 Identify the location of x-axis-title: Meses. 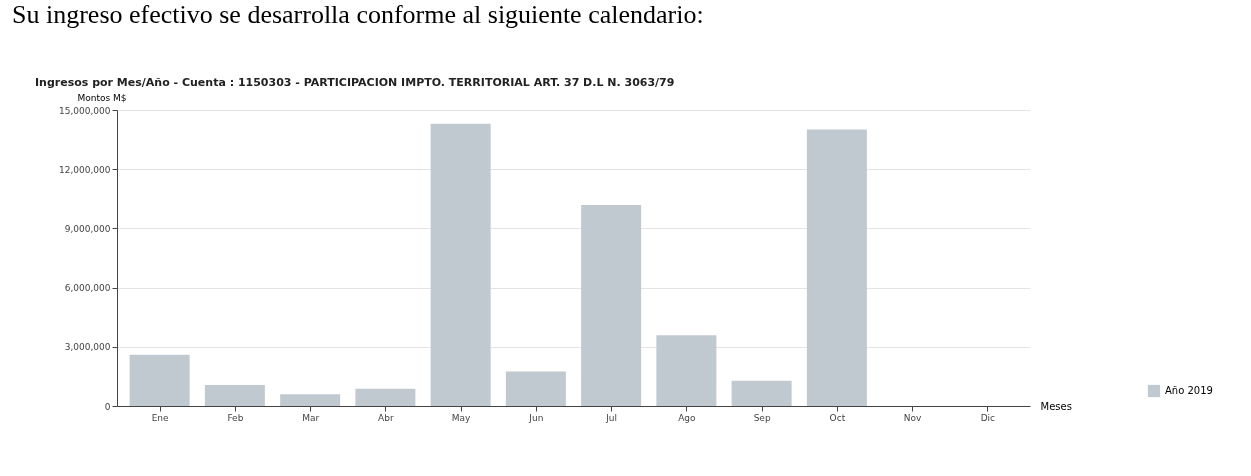
(1056, 406).